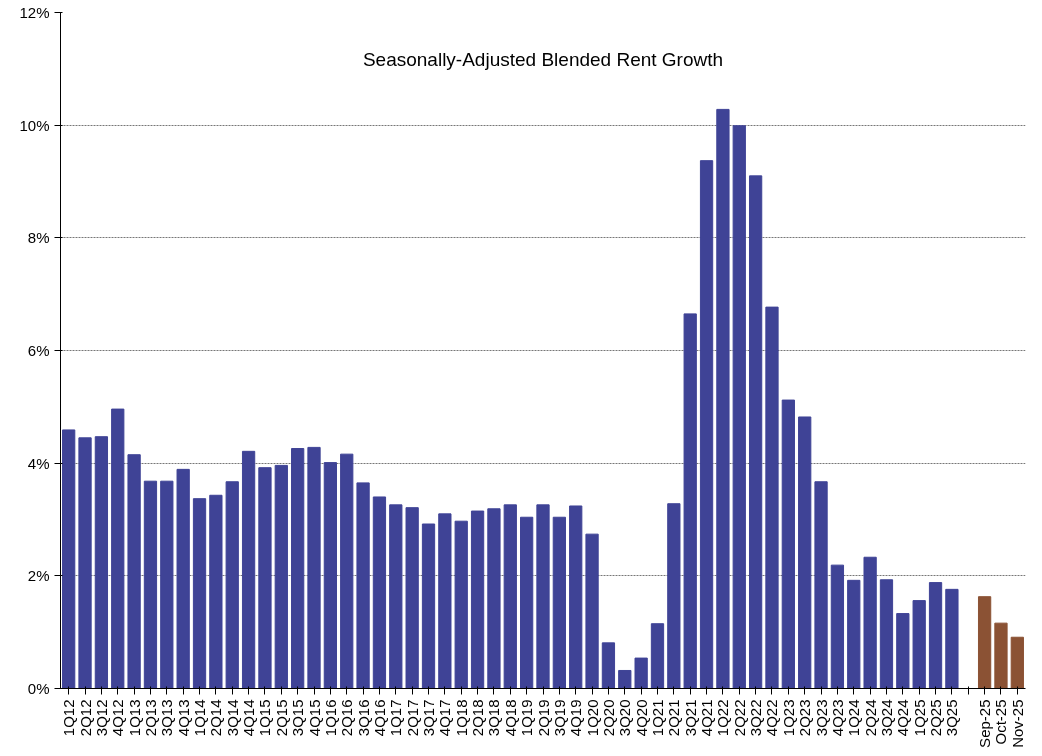 Image resolution: width=1042 pixels, height=756 pixels. Describe the element at coordinates (576, 718) in the screenshot. I see `x-tick-label: 4Q19` at that location.